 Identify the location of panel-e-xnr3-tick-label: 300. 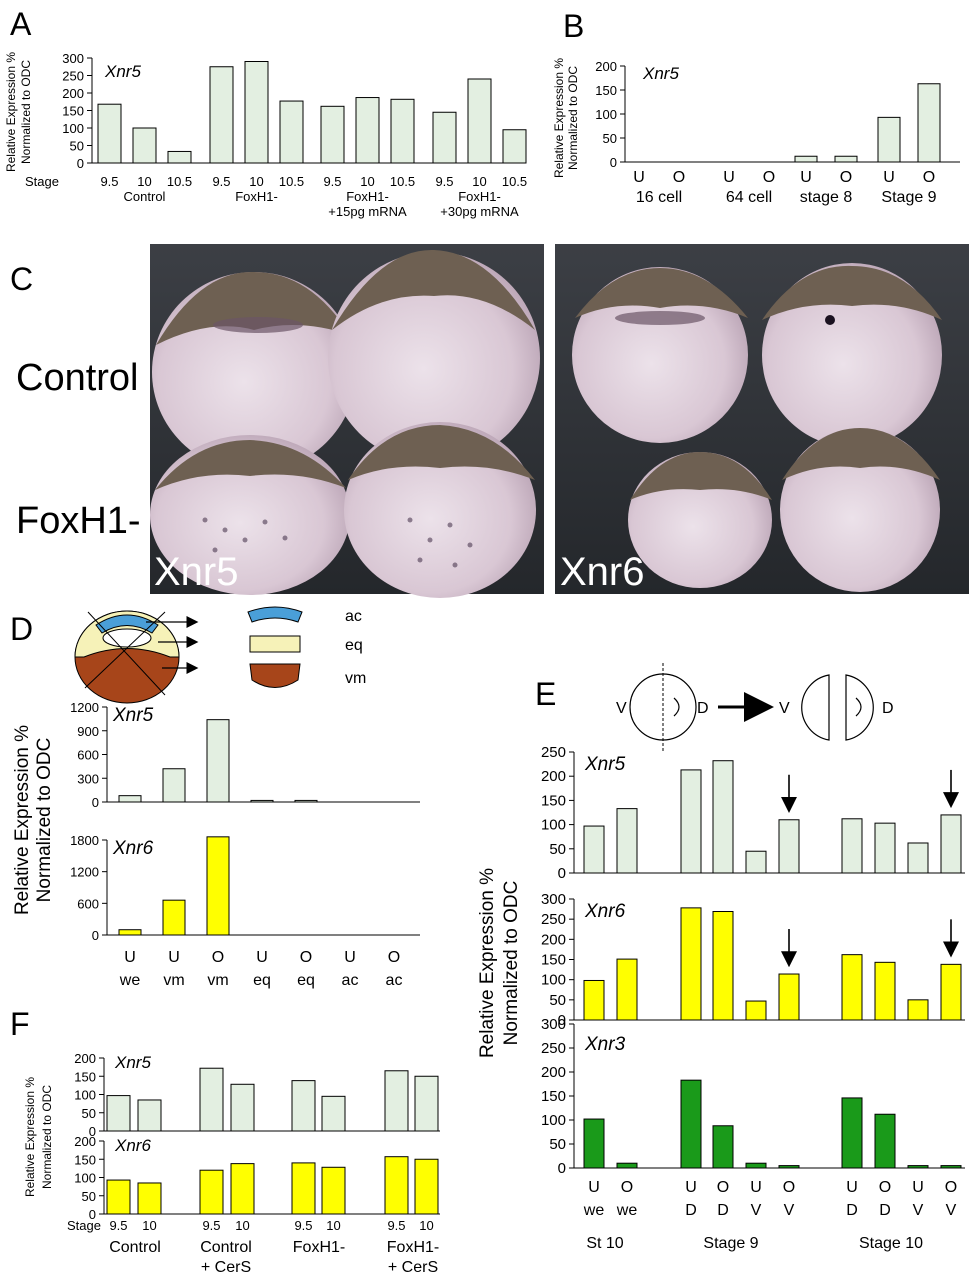
(553, 1024).